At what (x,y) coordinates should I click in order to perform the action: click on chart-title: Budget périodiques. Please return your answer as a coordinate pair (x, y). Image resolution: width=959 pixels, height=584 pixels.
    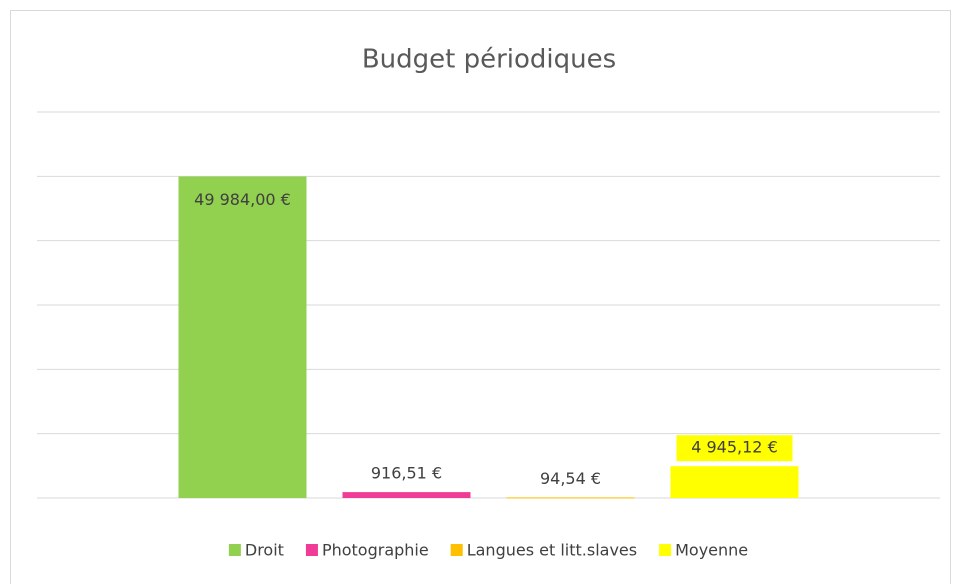
    Looking at the image, I should click on (489, 60).